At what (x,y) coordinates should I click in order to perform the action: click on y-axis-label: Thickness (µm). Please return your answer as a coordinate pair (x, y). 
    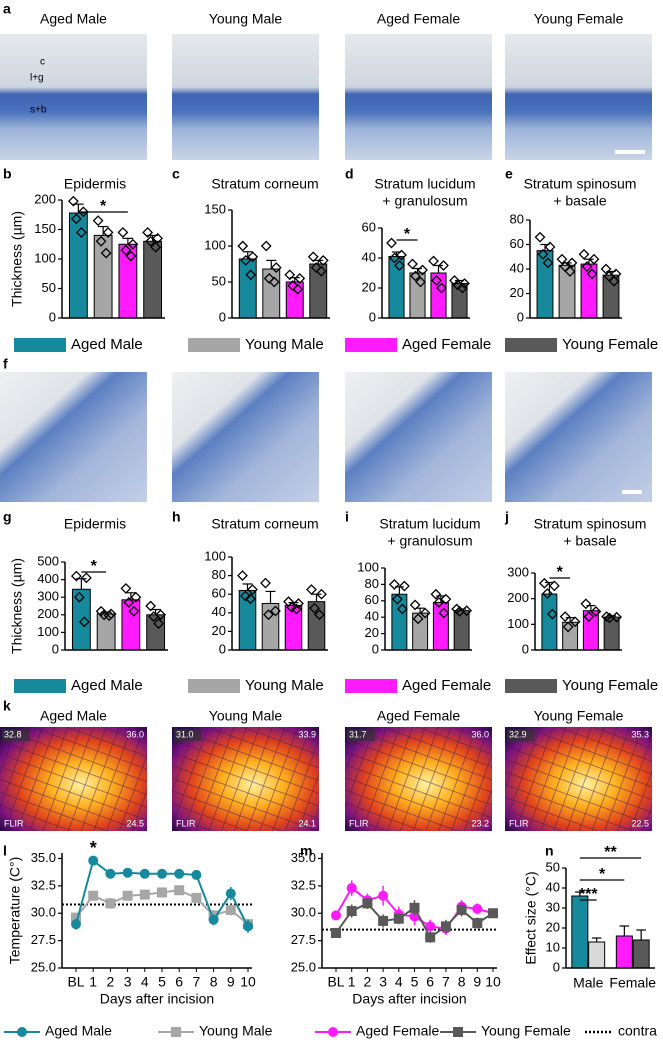
    Looking at the image, I should click on (17, 259).